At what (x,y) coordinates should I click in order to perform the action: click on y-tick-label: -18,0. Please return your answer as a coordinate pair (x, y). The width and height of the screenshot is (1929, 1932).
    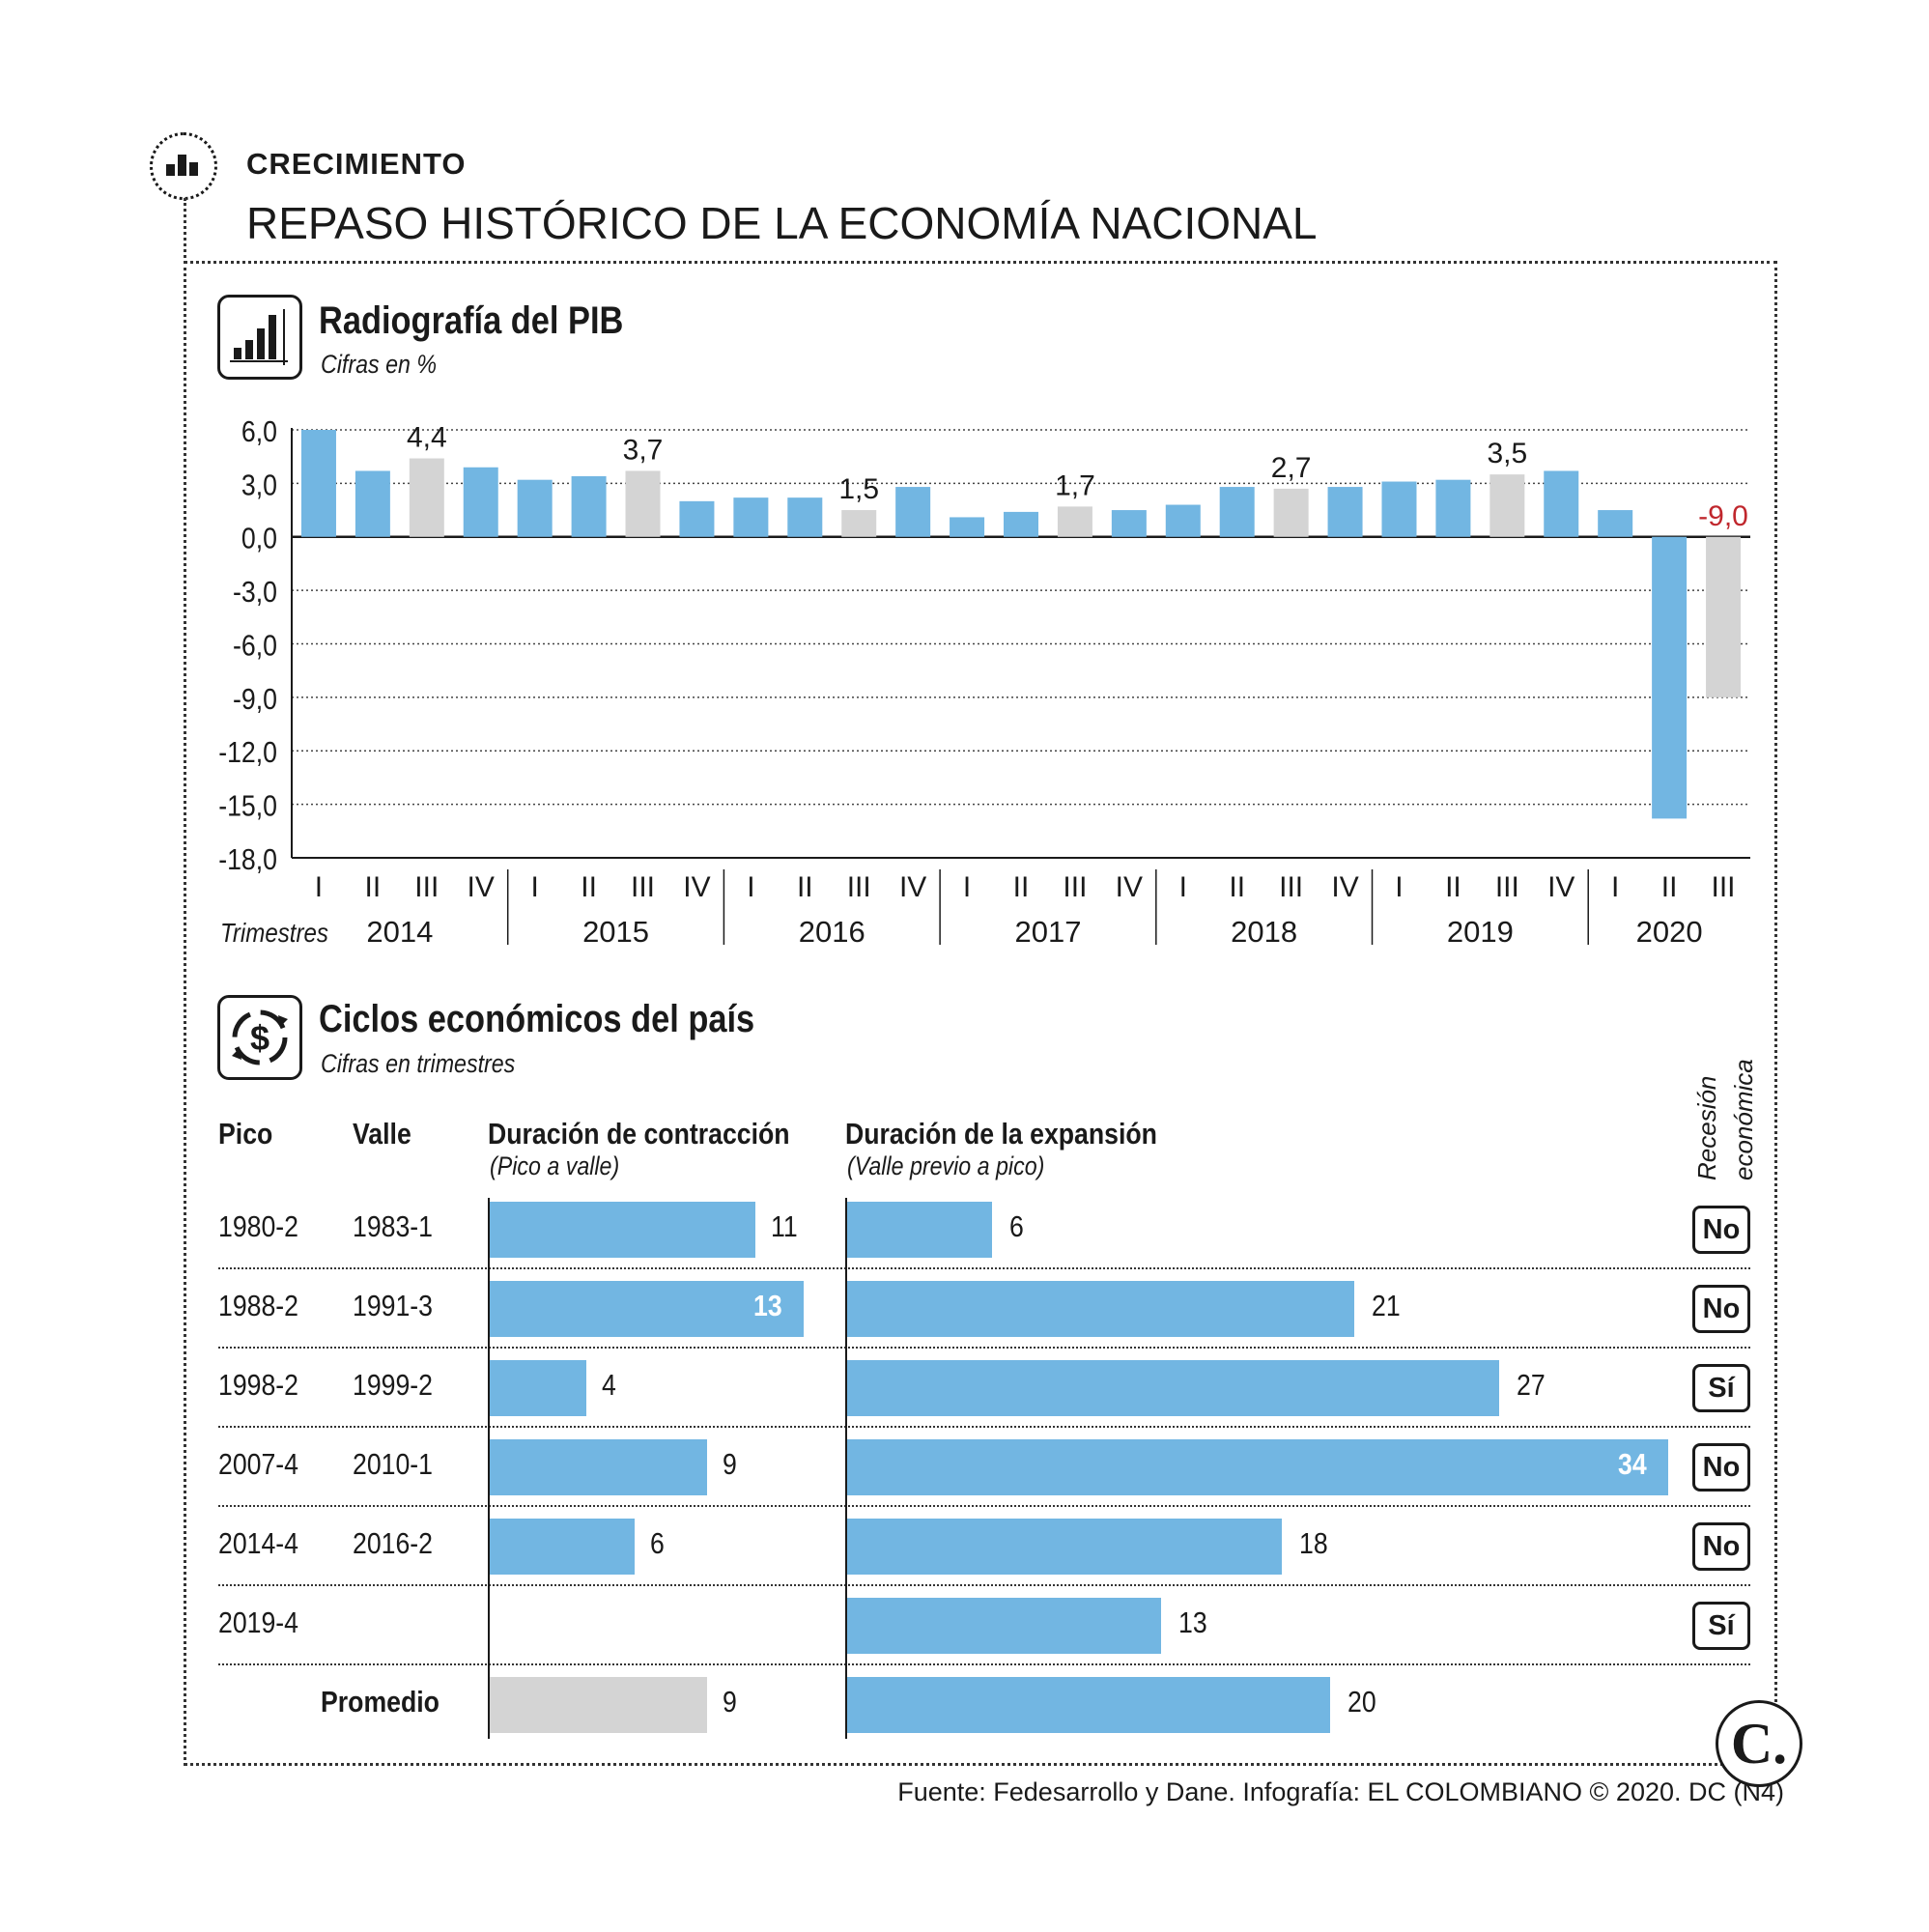
    Looking at the image, I should click on (247, 859).